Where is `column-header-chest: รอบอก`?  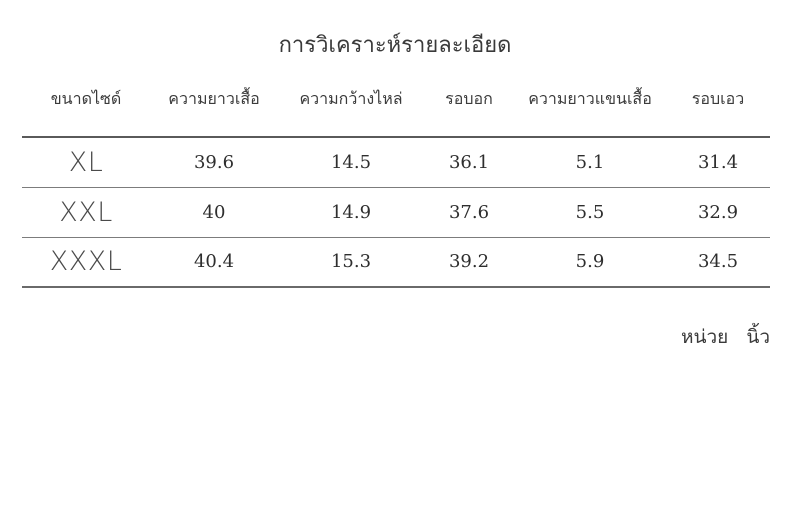 column-header-chest: รอบอก is located at coordinates (469, 98).